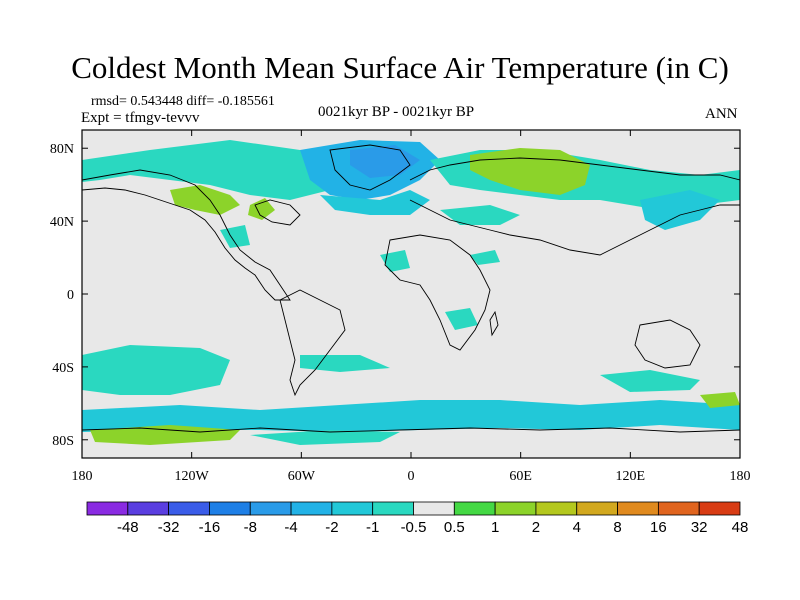 The height and width of the screenshot is (600, 800). Describe the element at coordinates (250, 527) in the screenshot. I see `colorbar-label: -8` at that location.